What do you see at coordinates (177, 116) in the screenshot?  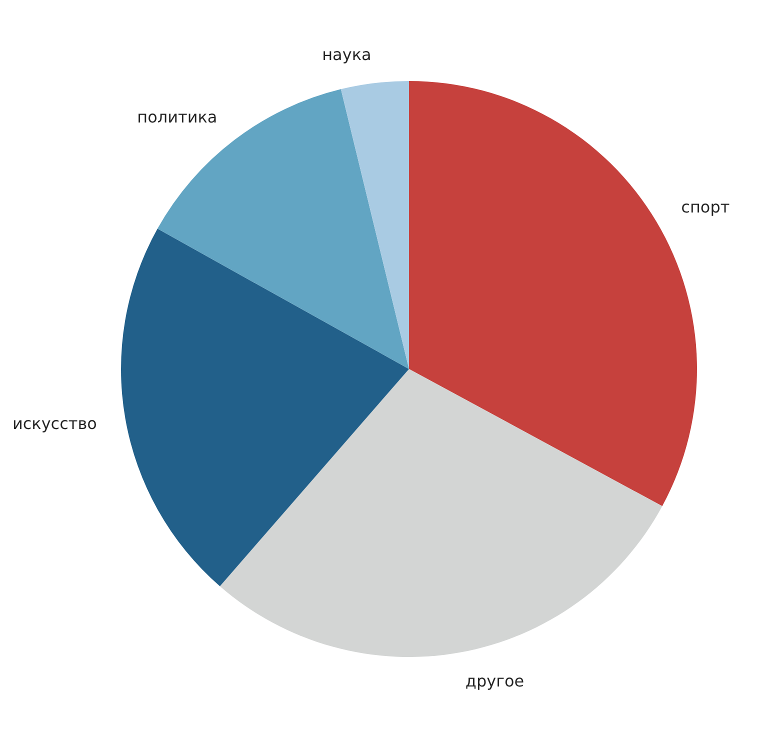 I see `slice-label: политика` at bounding box center [177, 116].